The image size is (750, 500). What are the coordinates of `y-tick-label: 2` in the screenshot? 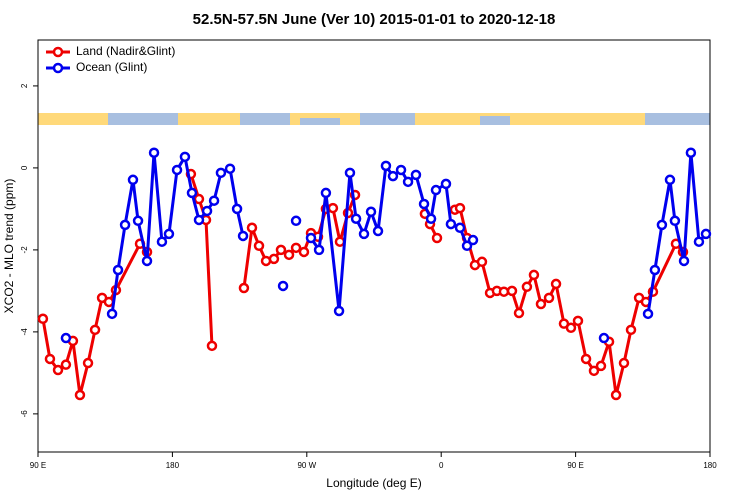 It's located at (24, 85).